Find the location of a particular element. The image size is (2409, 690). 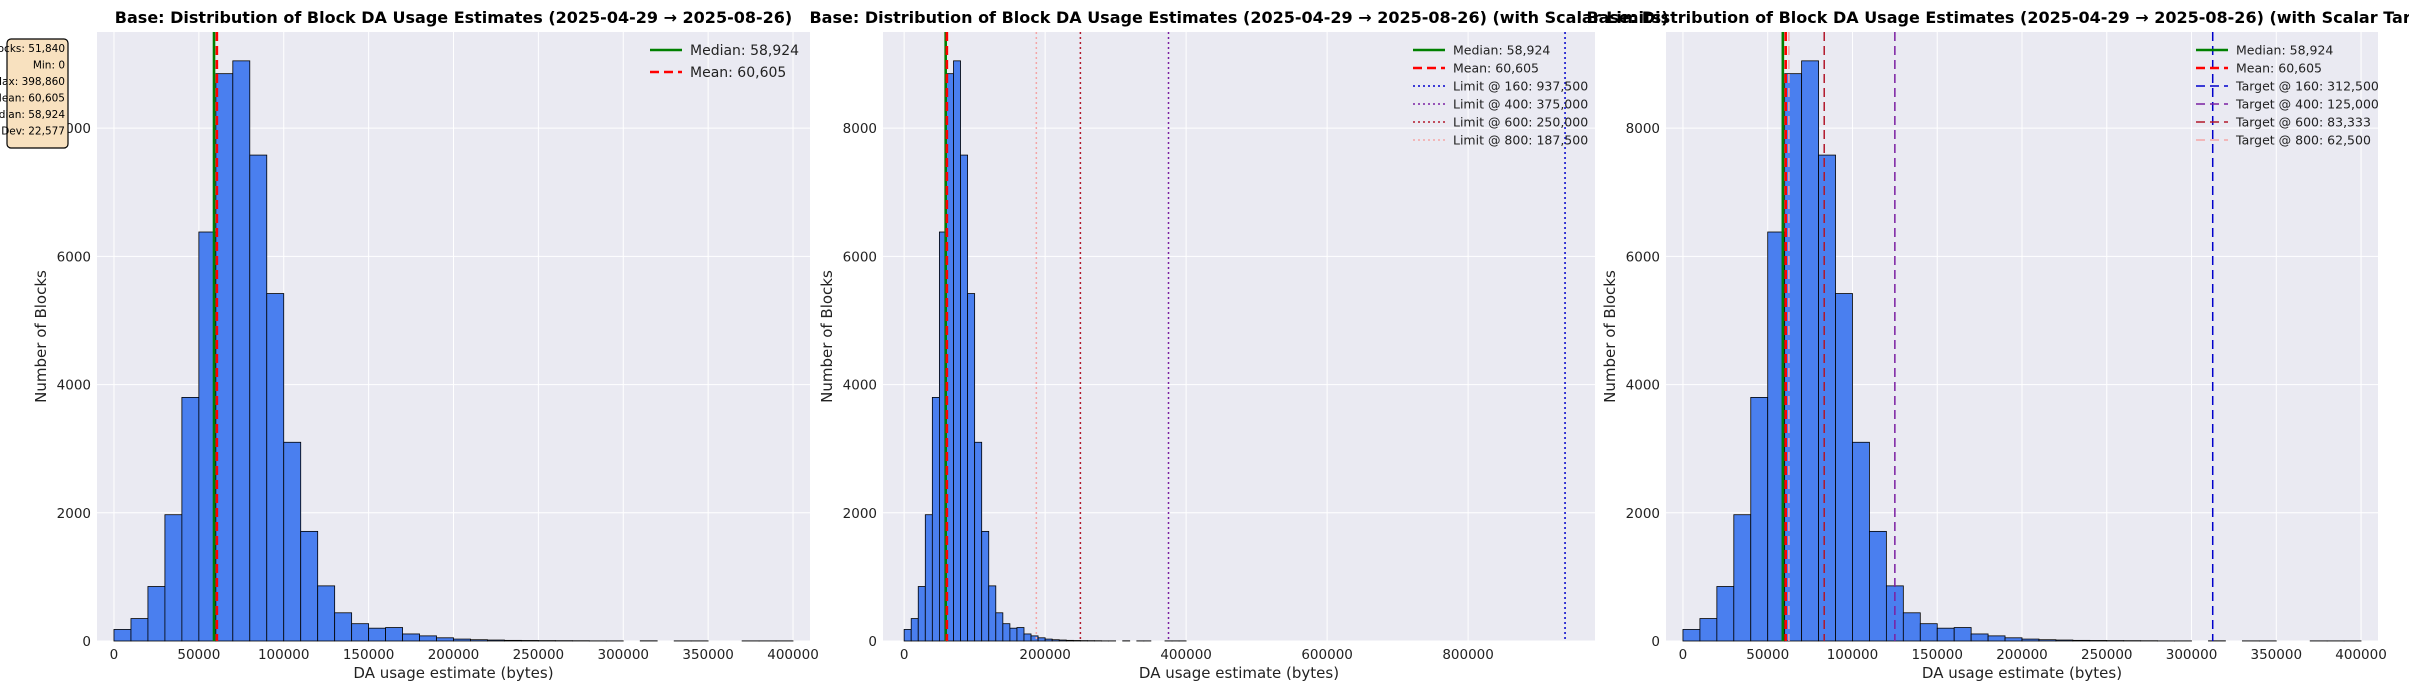

y-tick-label: 6000 is located at coordinates (860, 257).